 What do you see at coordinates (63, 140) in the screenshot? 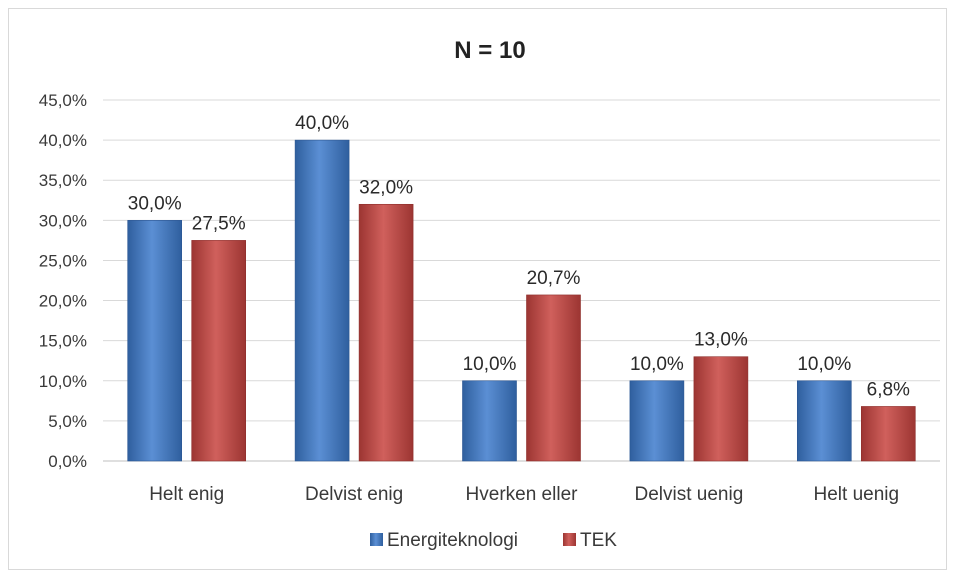
I see `y-tick-label: 40,0%` at bounding box center [63, 140].